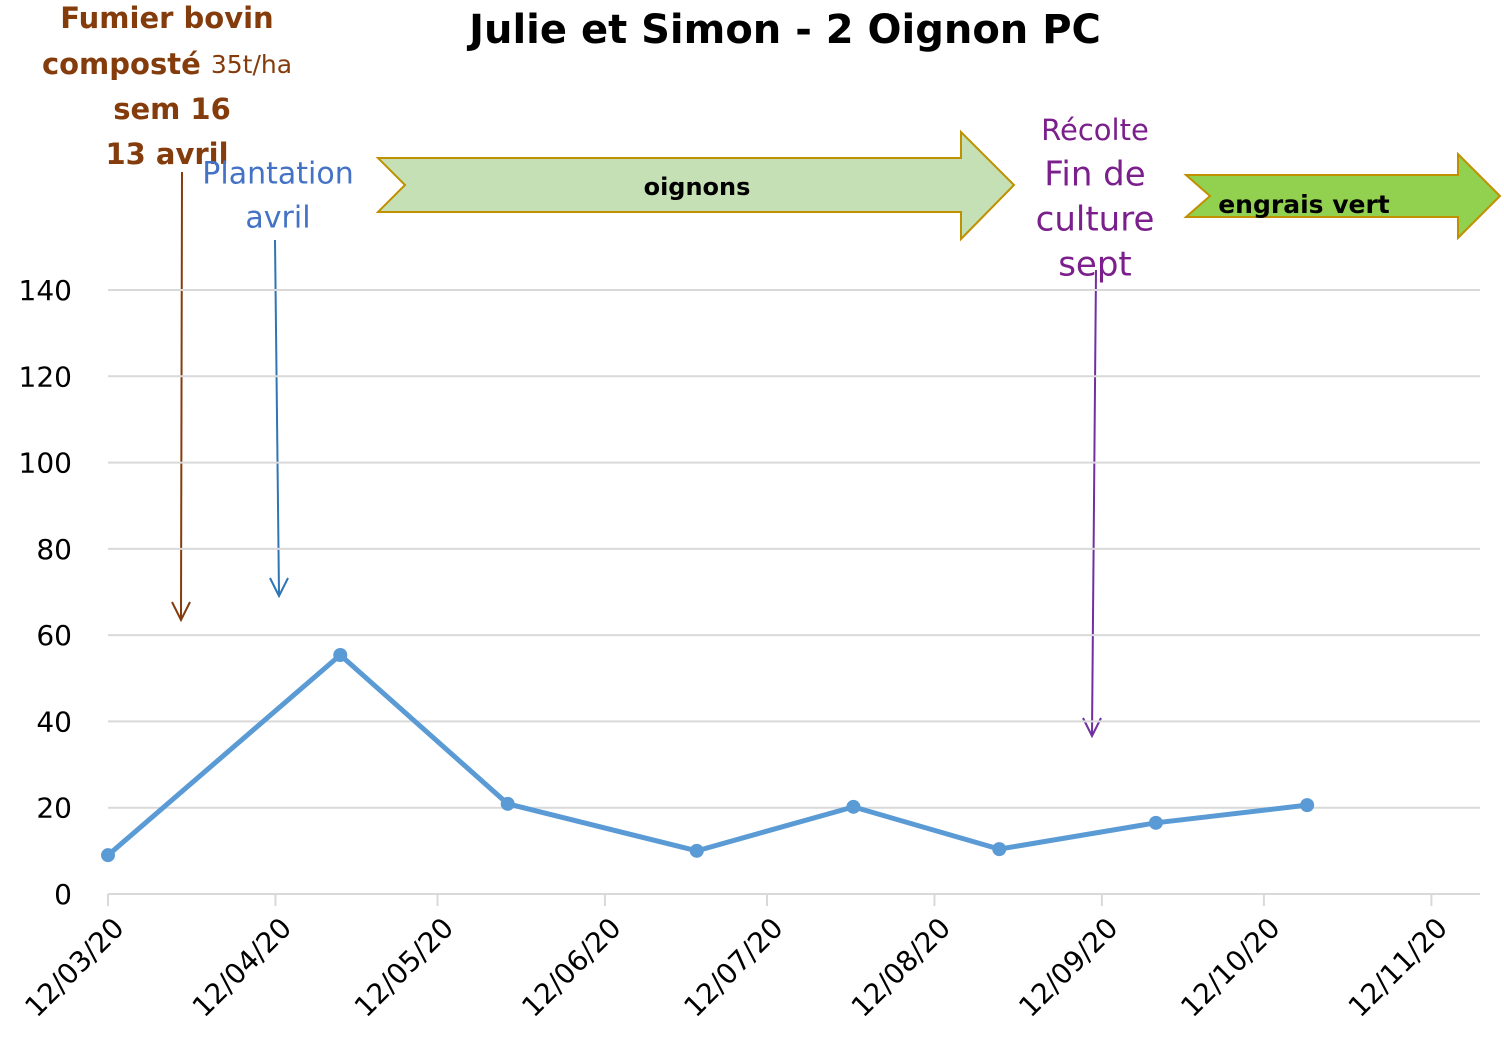  What do you see at coordinates (733, 967) in the screenshot?
I see `x-tick-label: 12/07/20` at bounding box center [733, 967].